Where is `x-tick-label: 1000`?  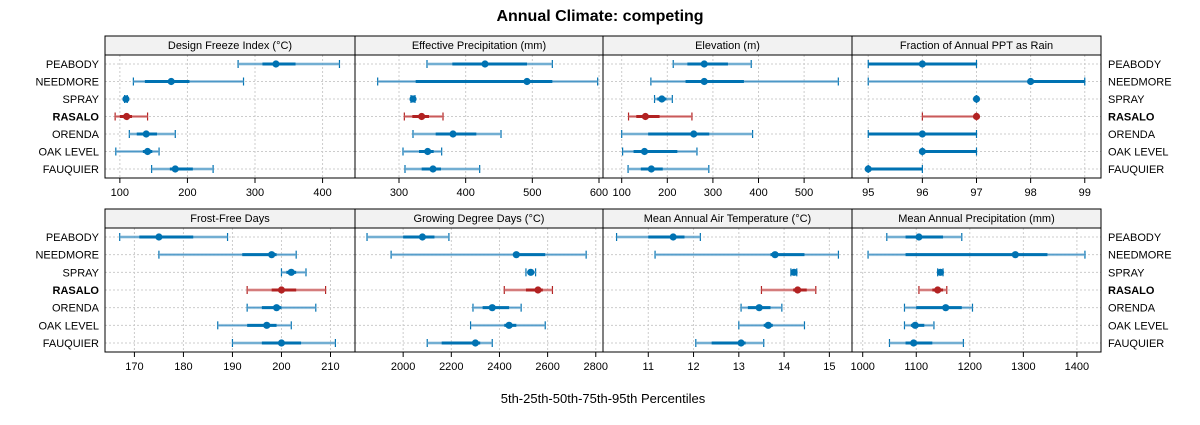
x-tick-label: 1000 is located at coordinates (862, 367).